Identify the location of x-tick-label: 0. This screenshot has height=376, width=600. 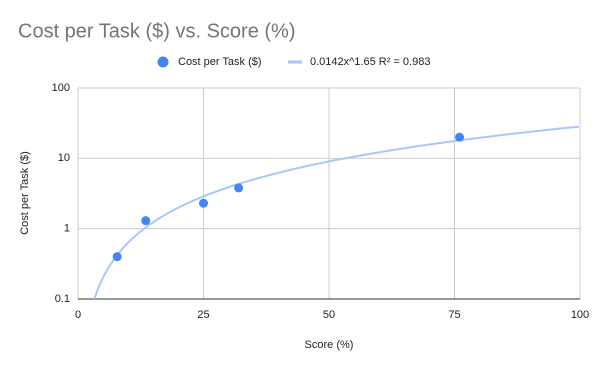
(78, 315).